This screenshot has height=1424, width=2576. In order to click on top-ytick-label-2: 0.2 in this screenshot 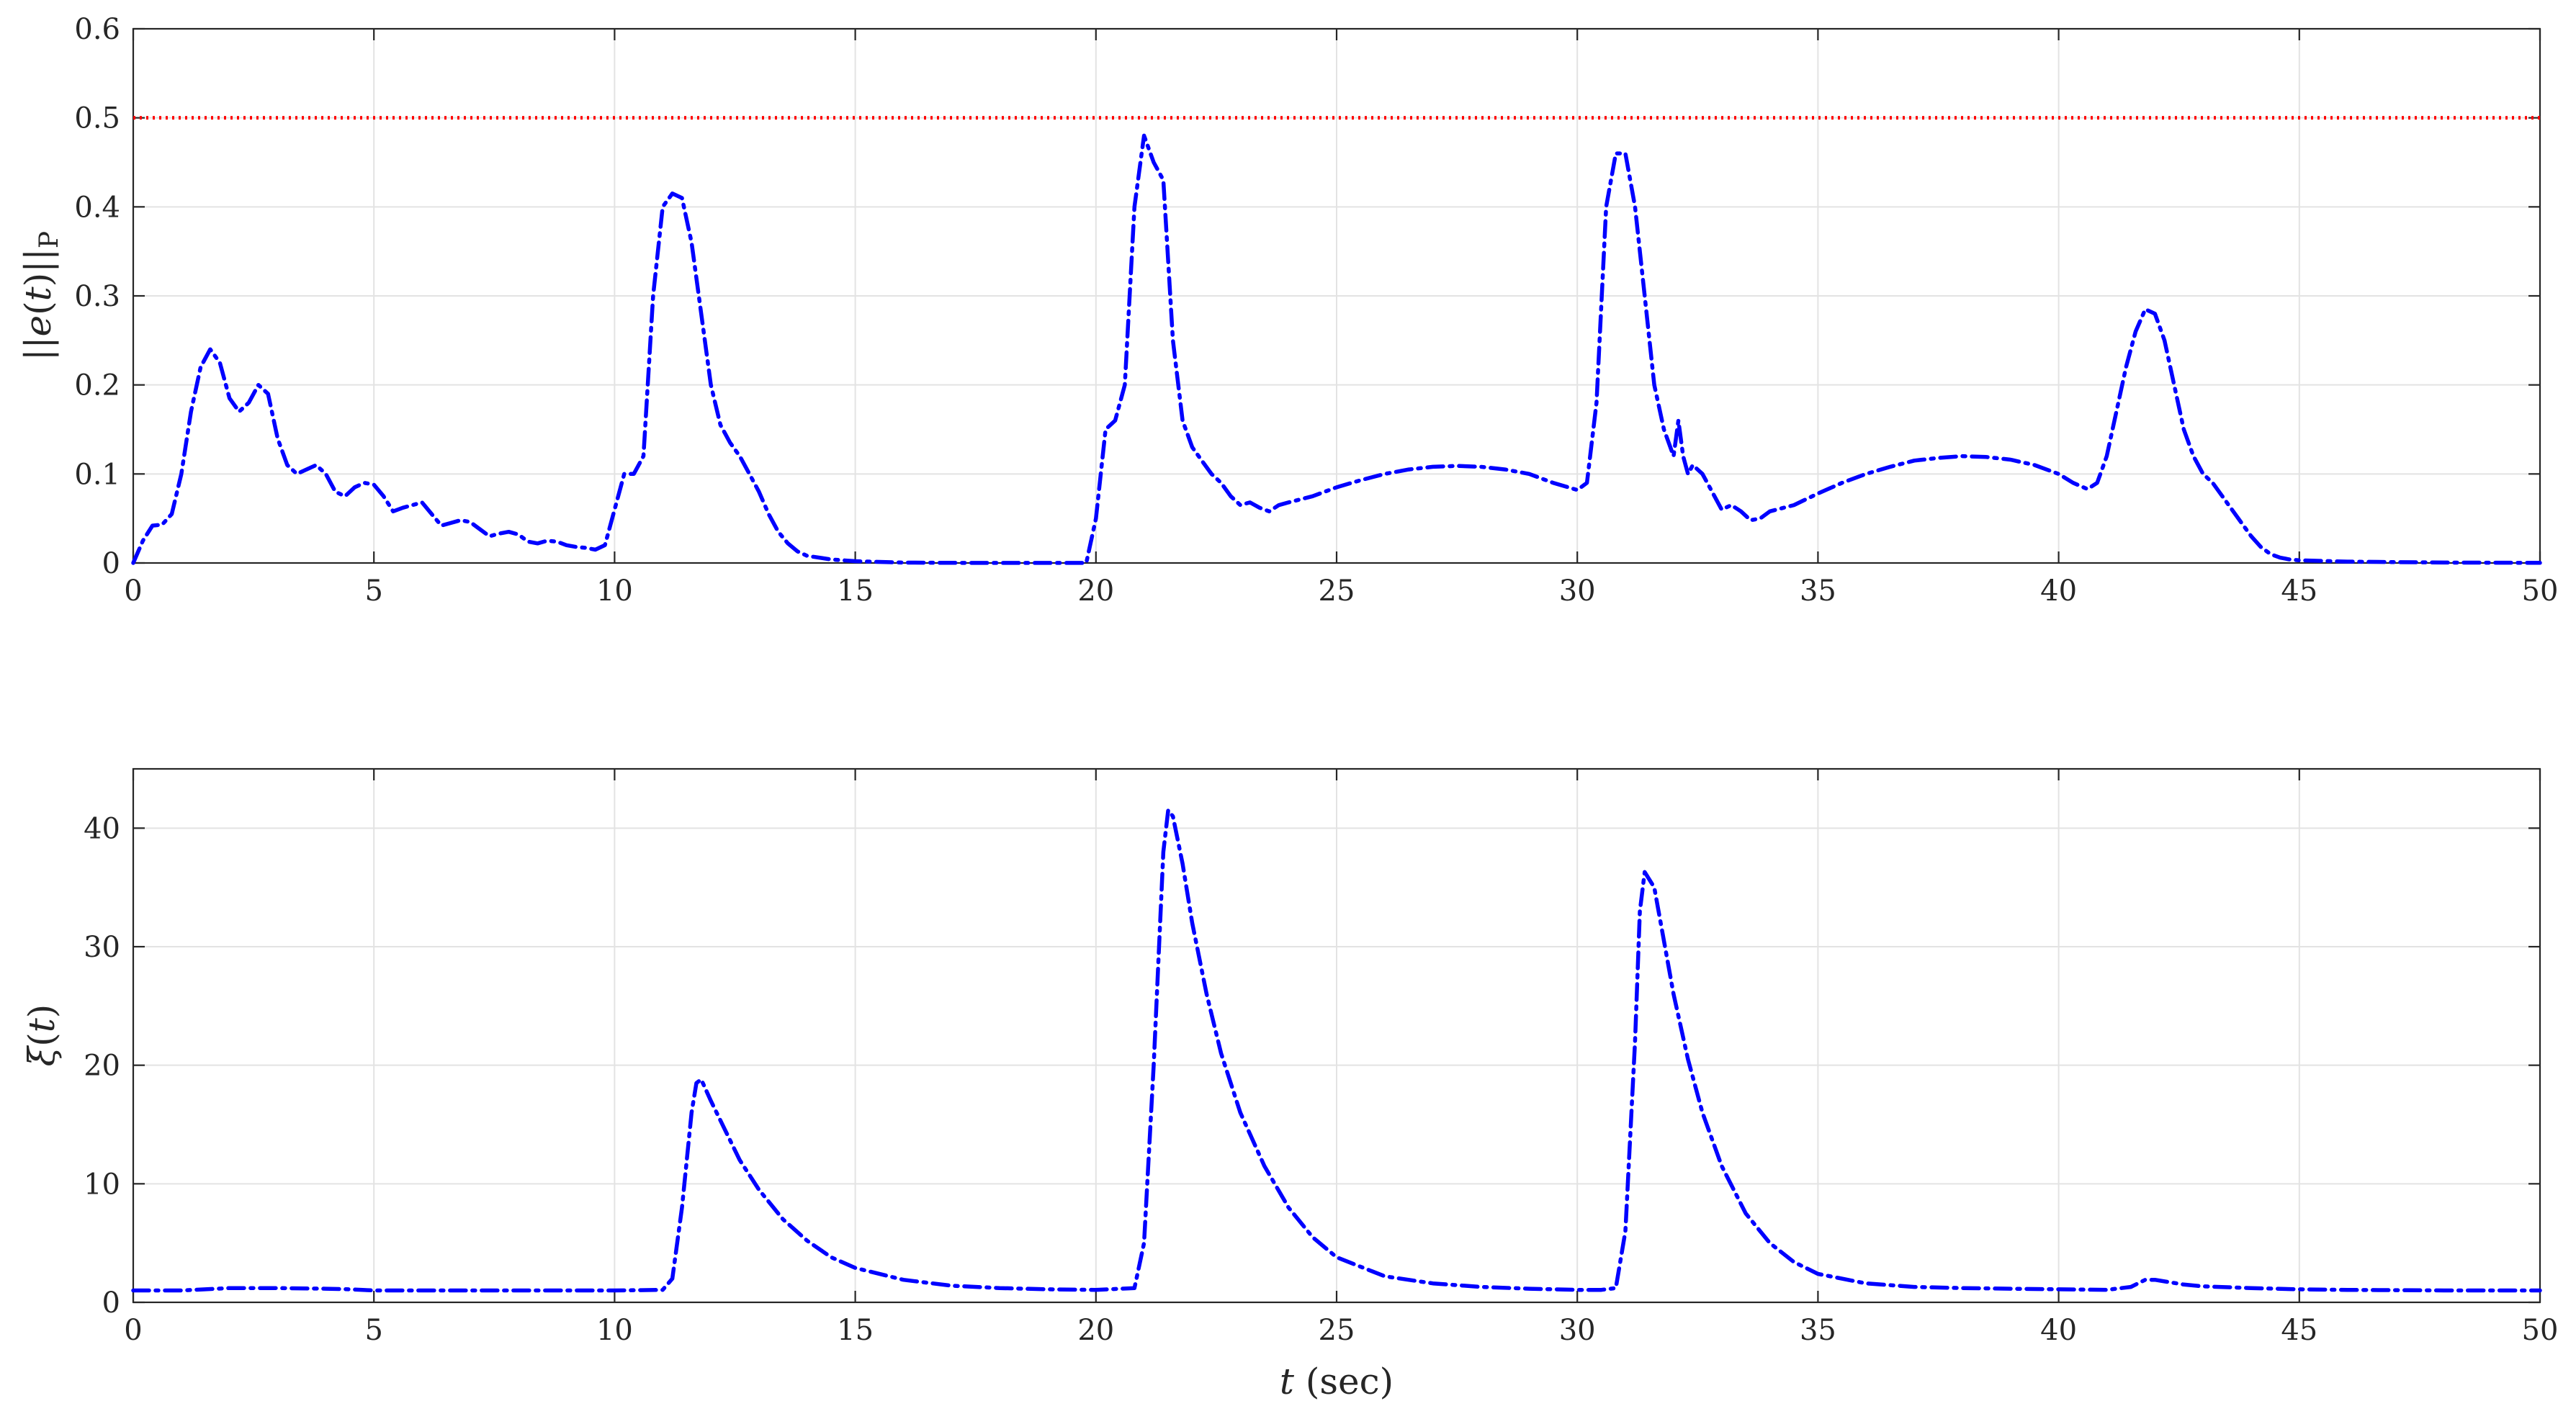, I will do `click(97, 386)`.